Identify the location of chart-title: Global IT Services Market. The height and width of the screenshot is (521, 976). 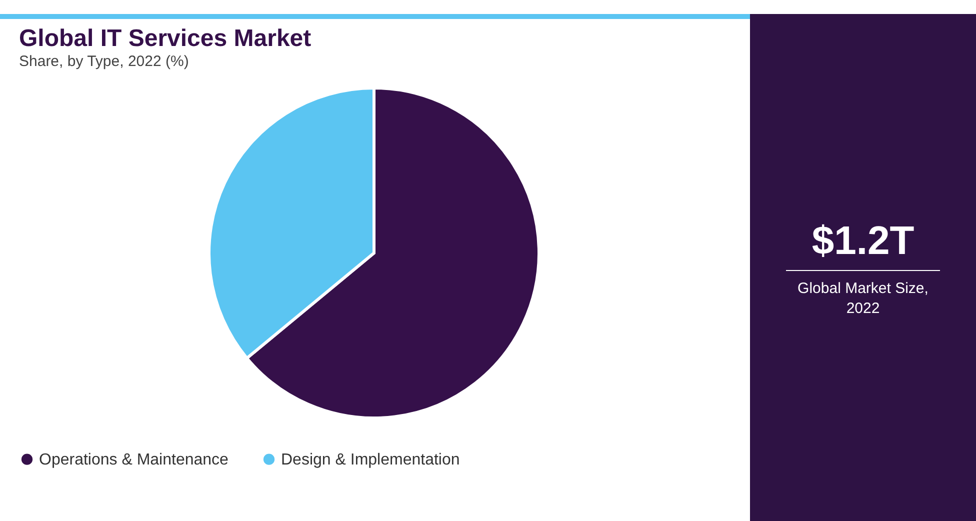
(165, 38).